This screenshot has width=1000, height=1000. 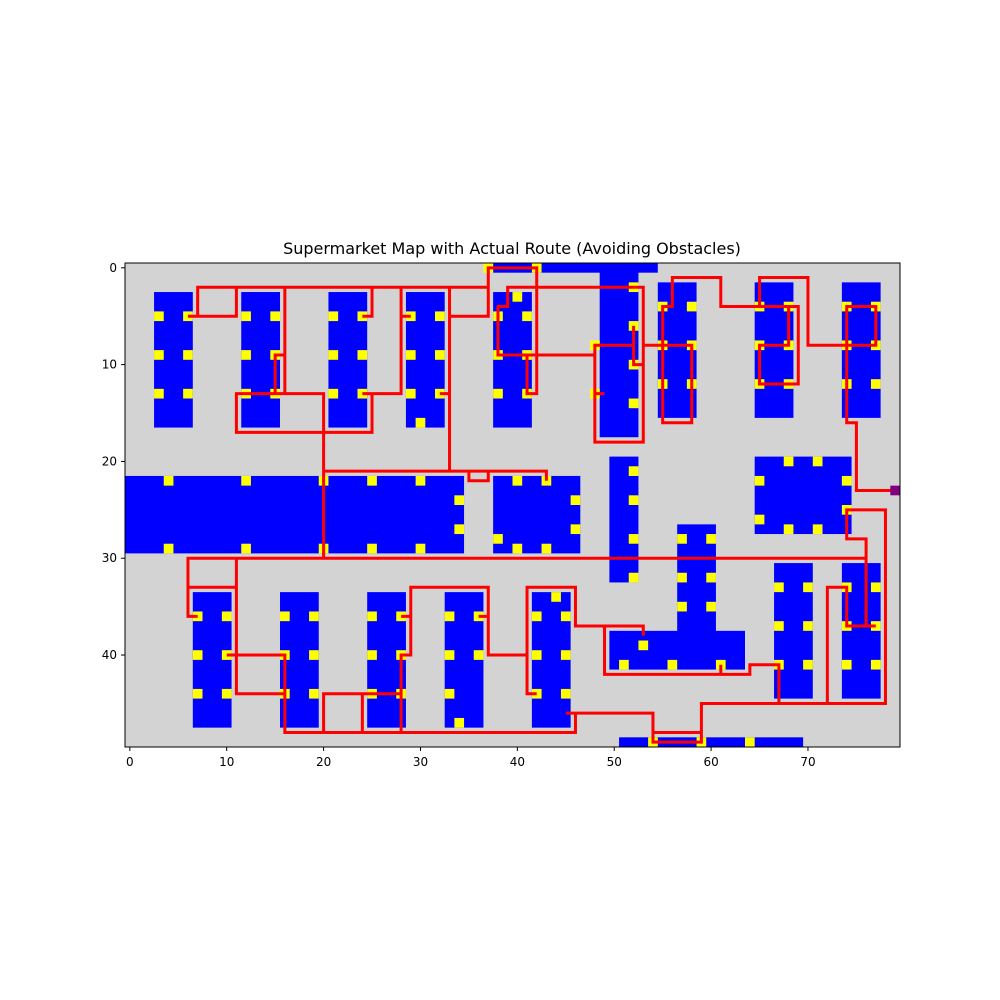 What do you see at coordinates (420, 762) in the screenshot?
I see `x-tick-label: 30` at bounding box center [420, 762].